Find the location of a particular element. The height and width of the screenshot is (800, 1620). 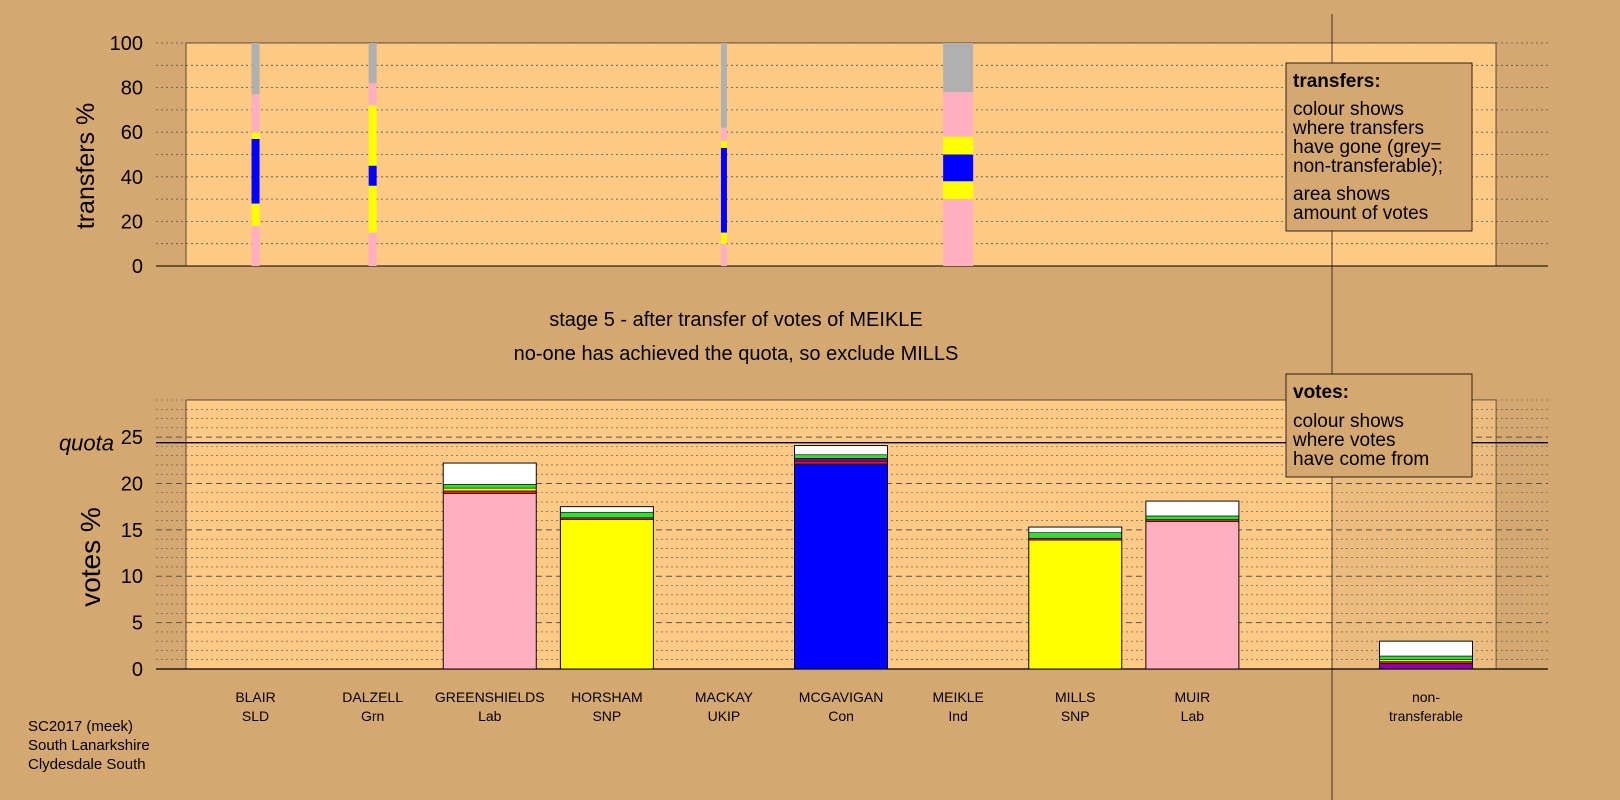

transfers-legend-box is located at coordinates (1379, 147).